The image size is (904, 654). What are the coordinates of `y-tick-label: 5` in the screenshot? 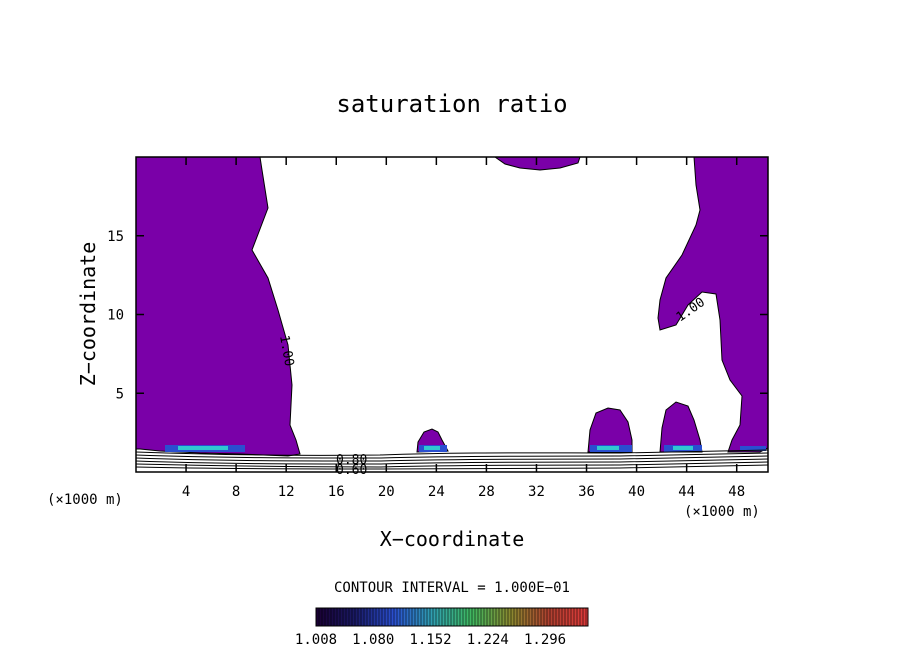 It's located at (120, 394).